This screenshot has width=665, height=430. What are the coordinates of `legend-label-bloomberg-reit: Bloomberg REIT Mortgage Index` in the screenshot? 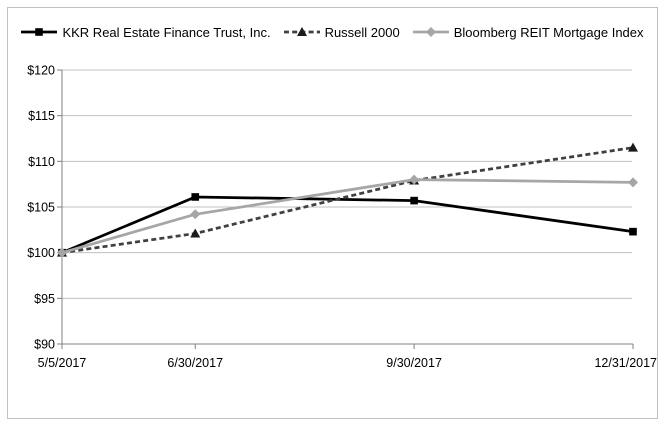 It's located at (548, 32).